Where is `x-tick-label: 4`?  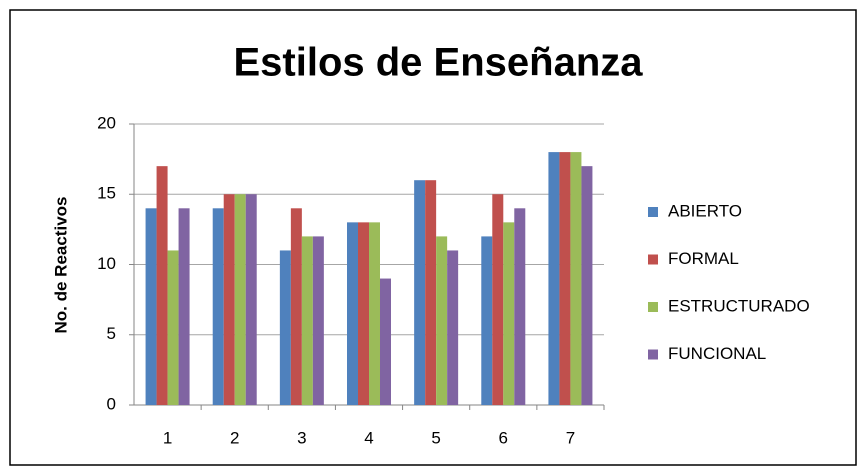
x-tick-label: 4 is located at coordinates (368, 437).